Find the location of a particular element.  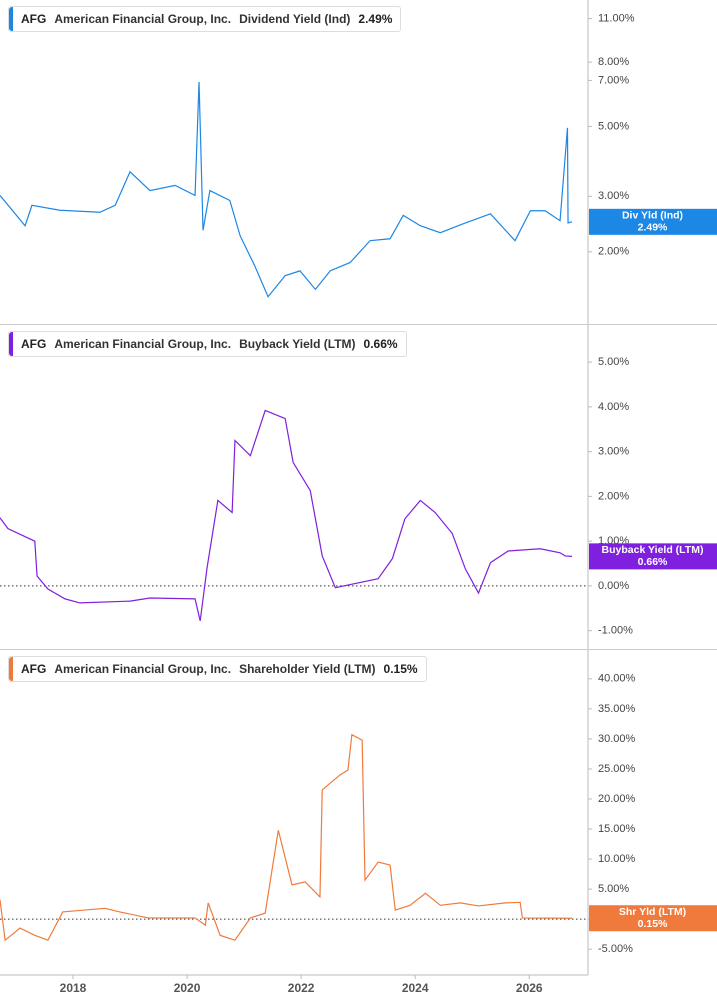

badge-label: Buyback Yield (LTM) is located at coordinates (653, 550).